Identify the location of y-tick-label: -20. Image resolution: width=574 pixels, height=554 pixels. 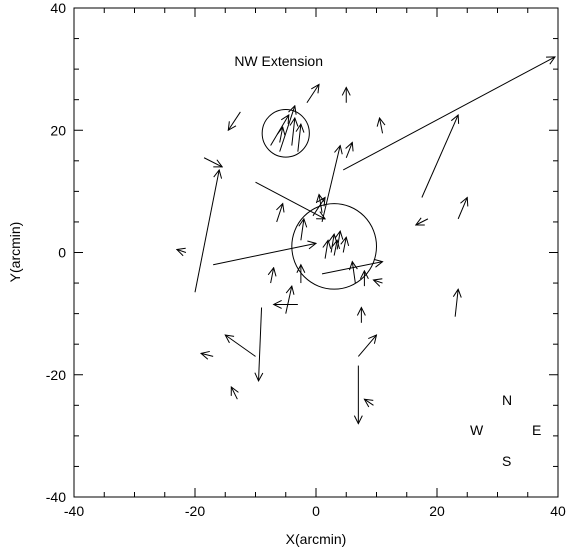
(56, 375).